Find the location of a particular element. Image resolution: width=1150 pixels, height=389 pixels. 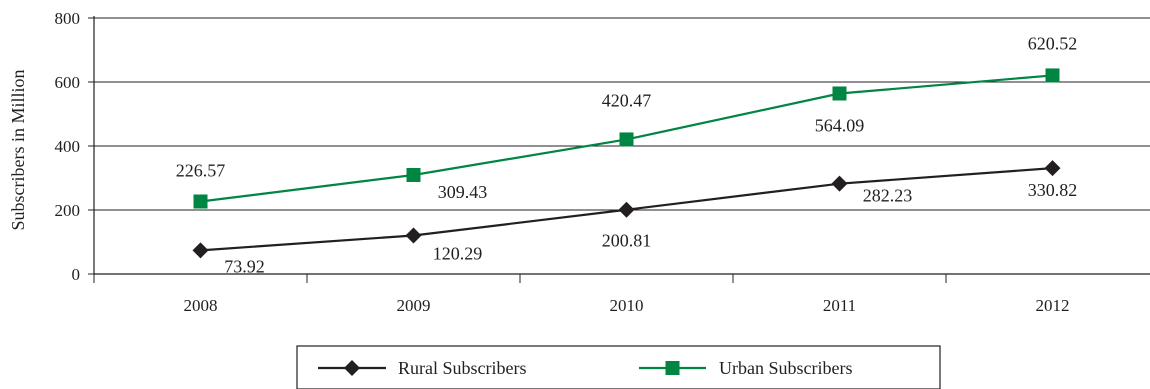

data-label: 200.81 is located at coordinates (627, 241).